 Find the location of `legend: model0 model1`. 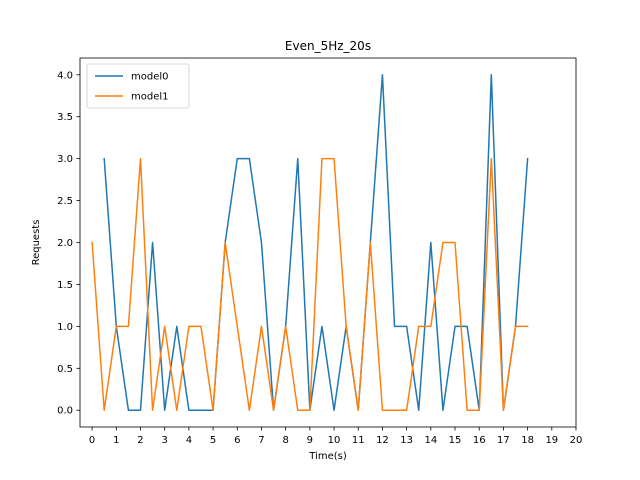

legend: model0 model1 is located at coordinates (138, 86).